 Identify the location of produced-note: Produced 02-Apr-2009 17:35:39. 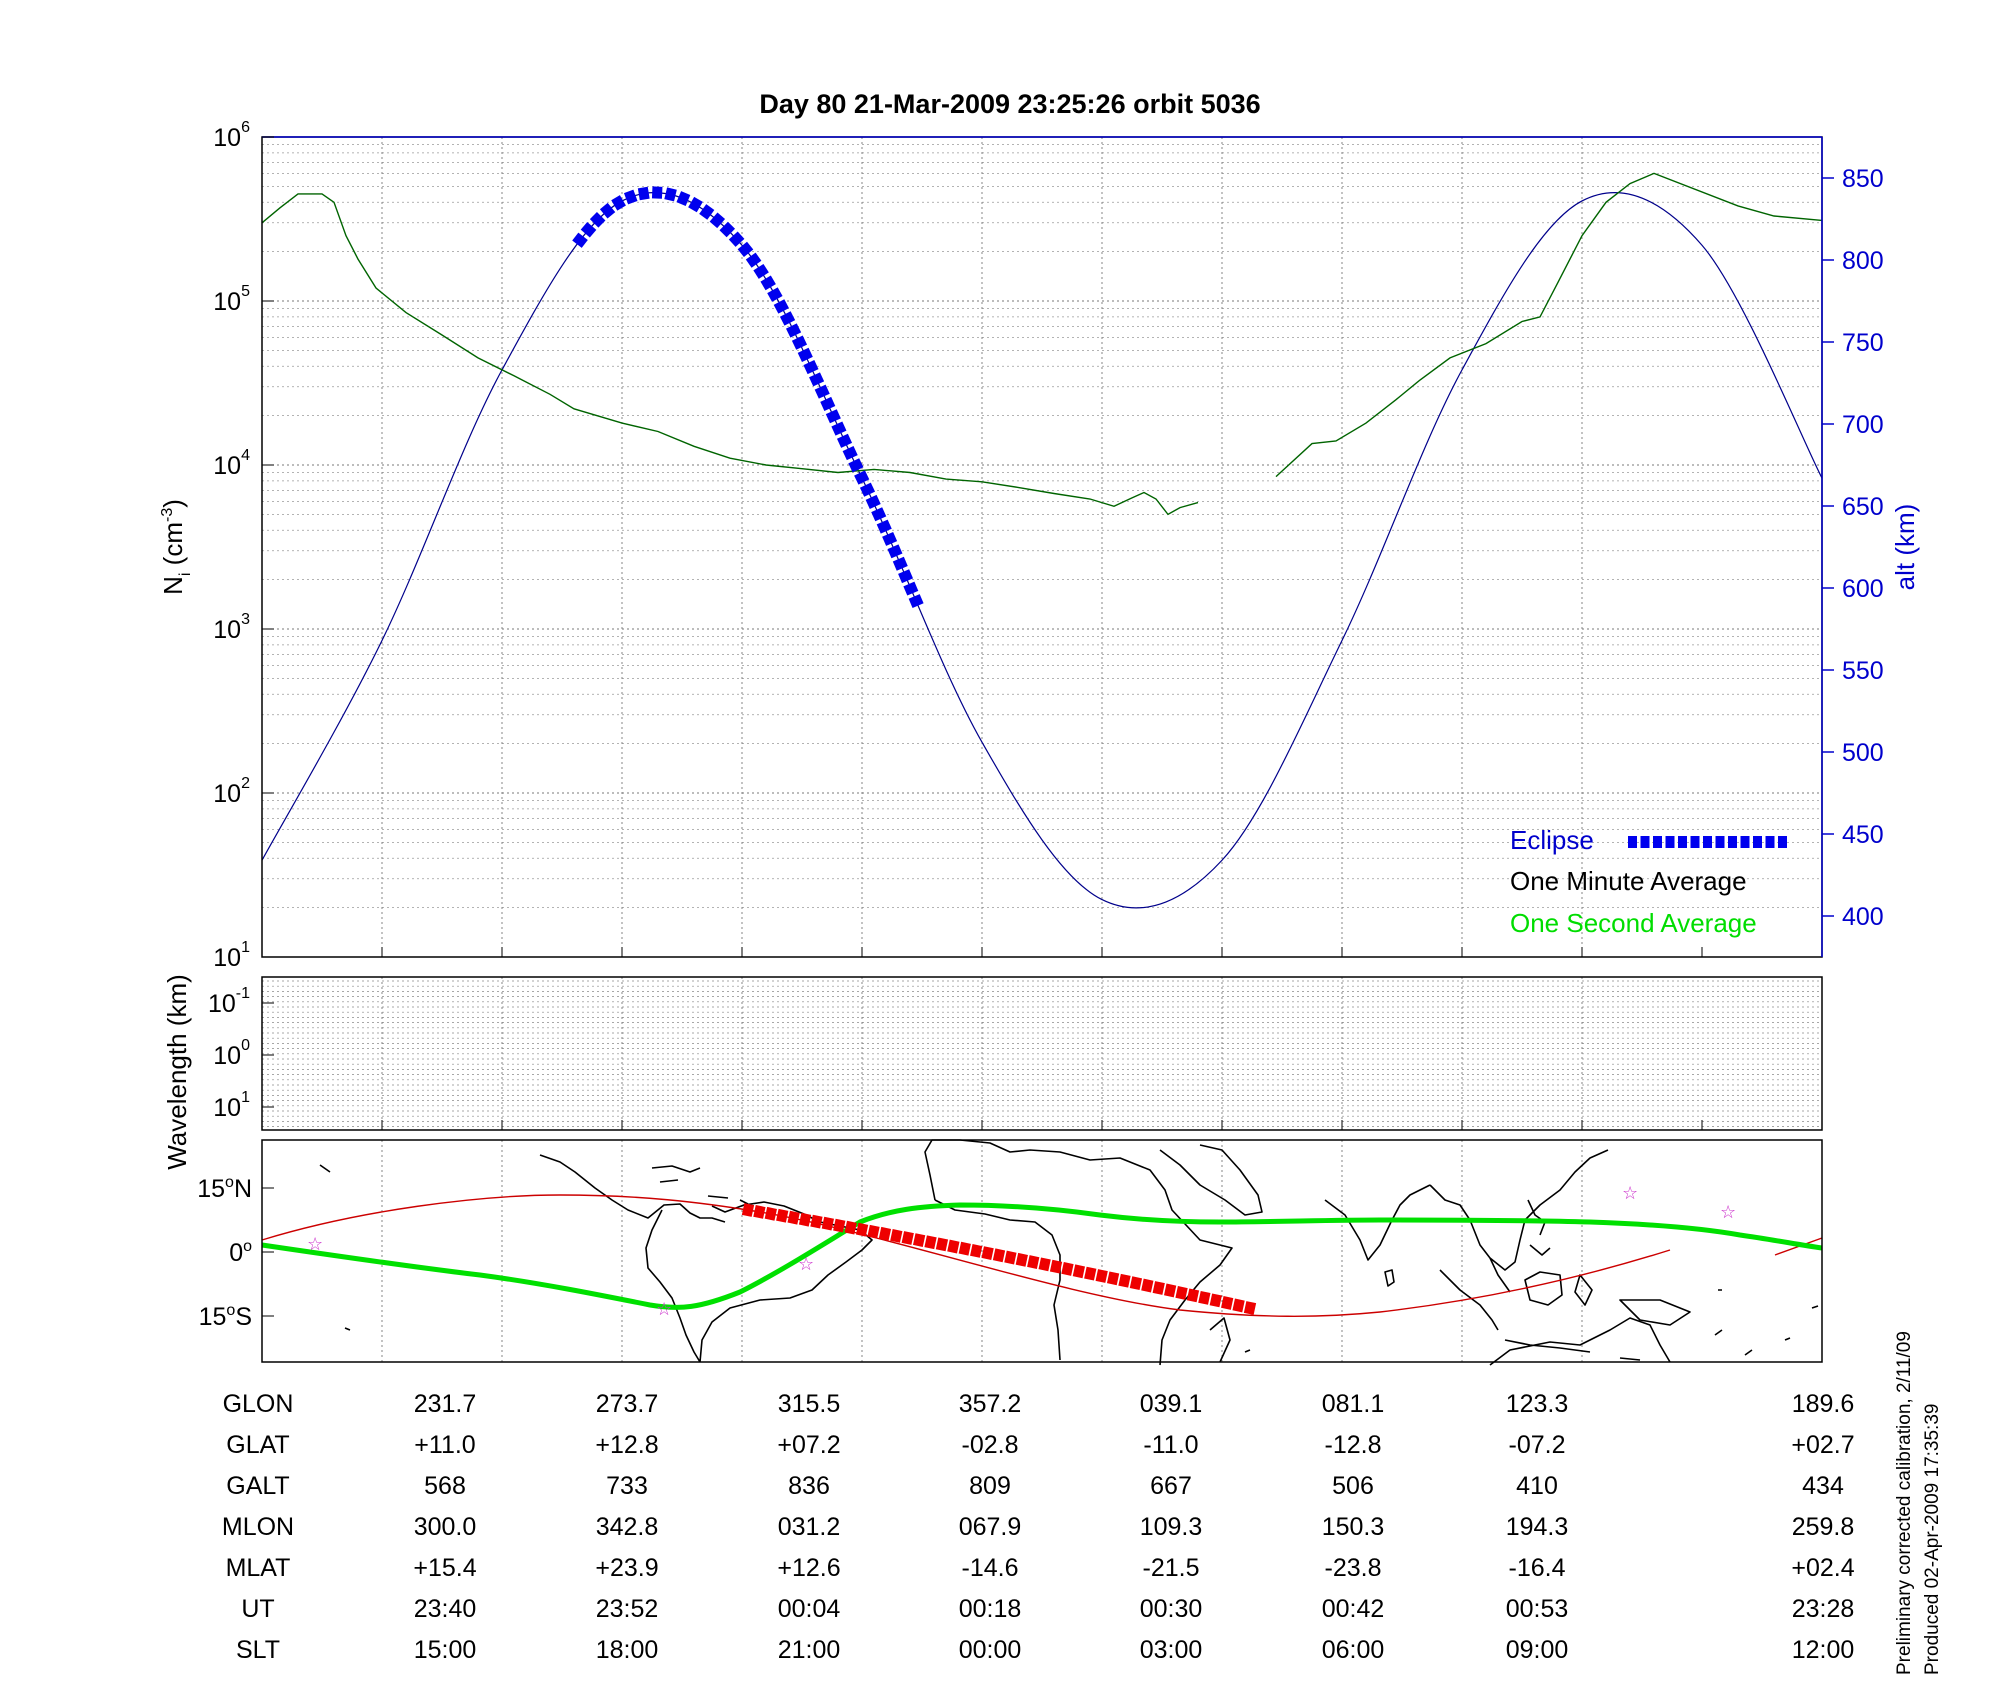
(1932, 1539).